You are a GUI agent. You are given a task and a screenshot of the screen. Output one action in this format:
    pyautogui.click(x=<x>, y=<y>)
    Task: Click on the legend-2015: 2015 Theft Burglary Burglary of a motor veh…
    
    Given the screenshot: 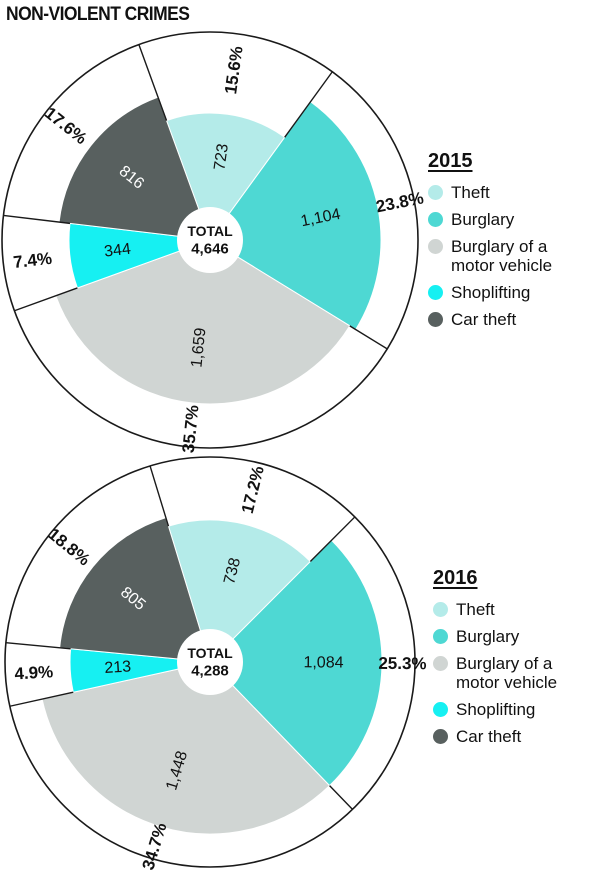 What is the action you would take?
    pyautogui.click(x=509, y=243)
    